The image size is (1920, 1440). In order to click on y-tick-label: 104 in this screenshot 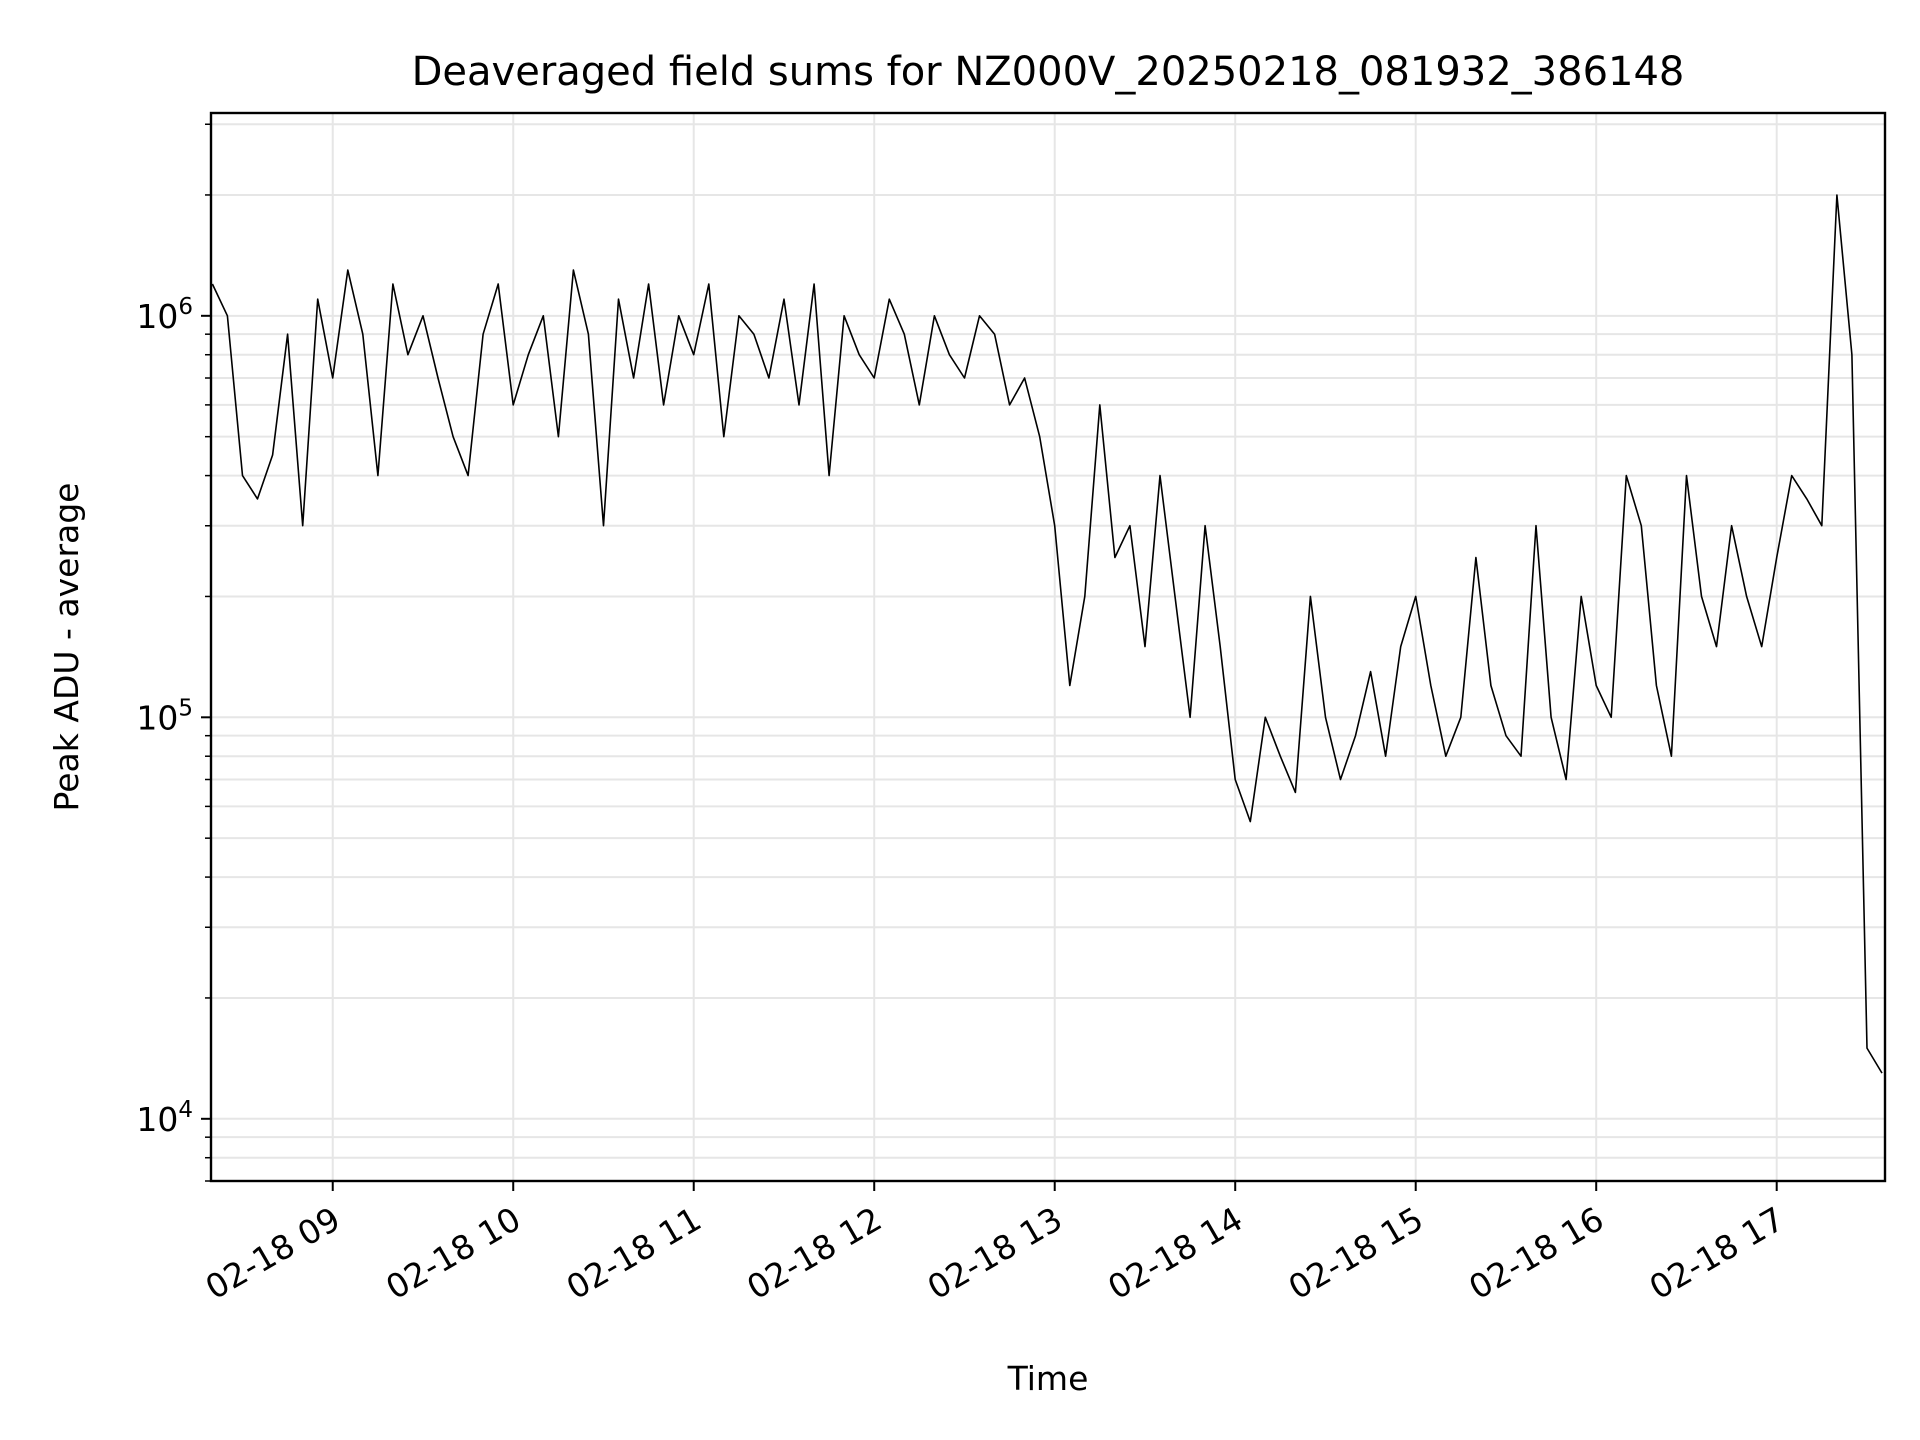, I will do `click(164, 1118)`.